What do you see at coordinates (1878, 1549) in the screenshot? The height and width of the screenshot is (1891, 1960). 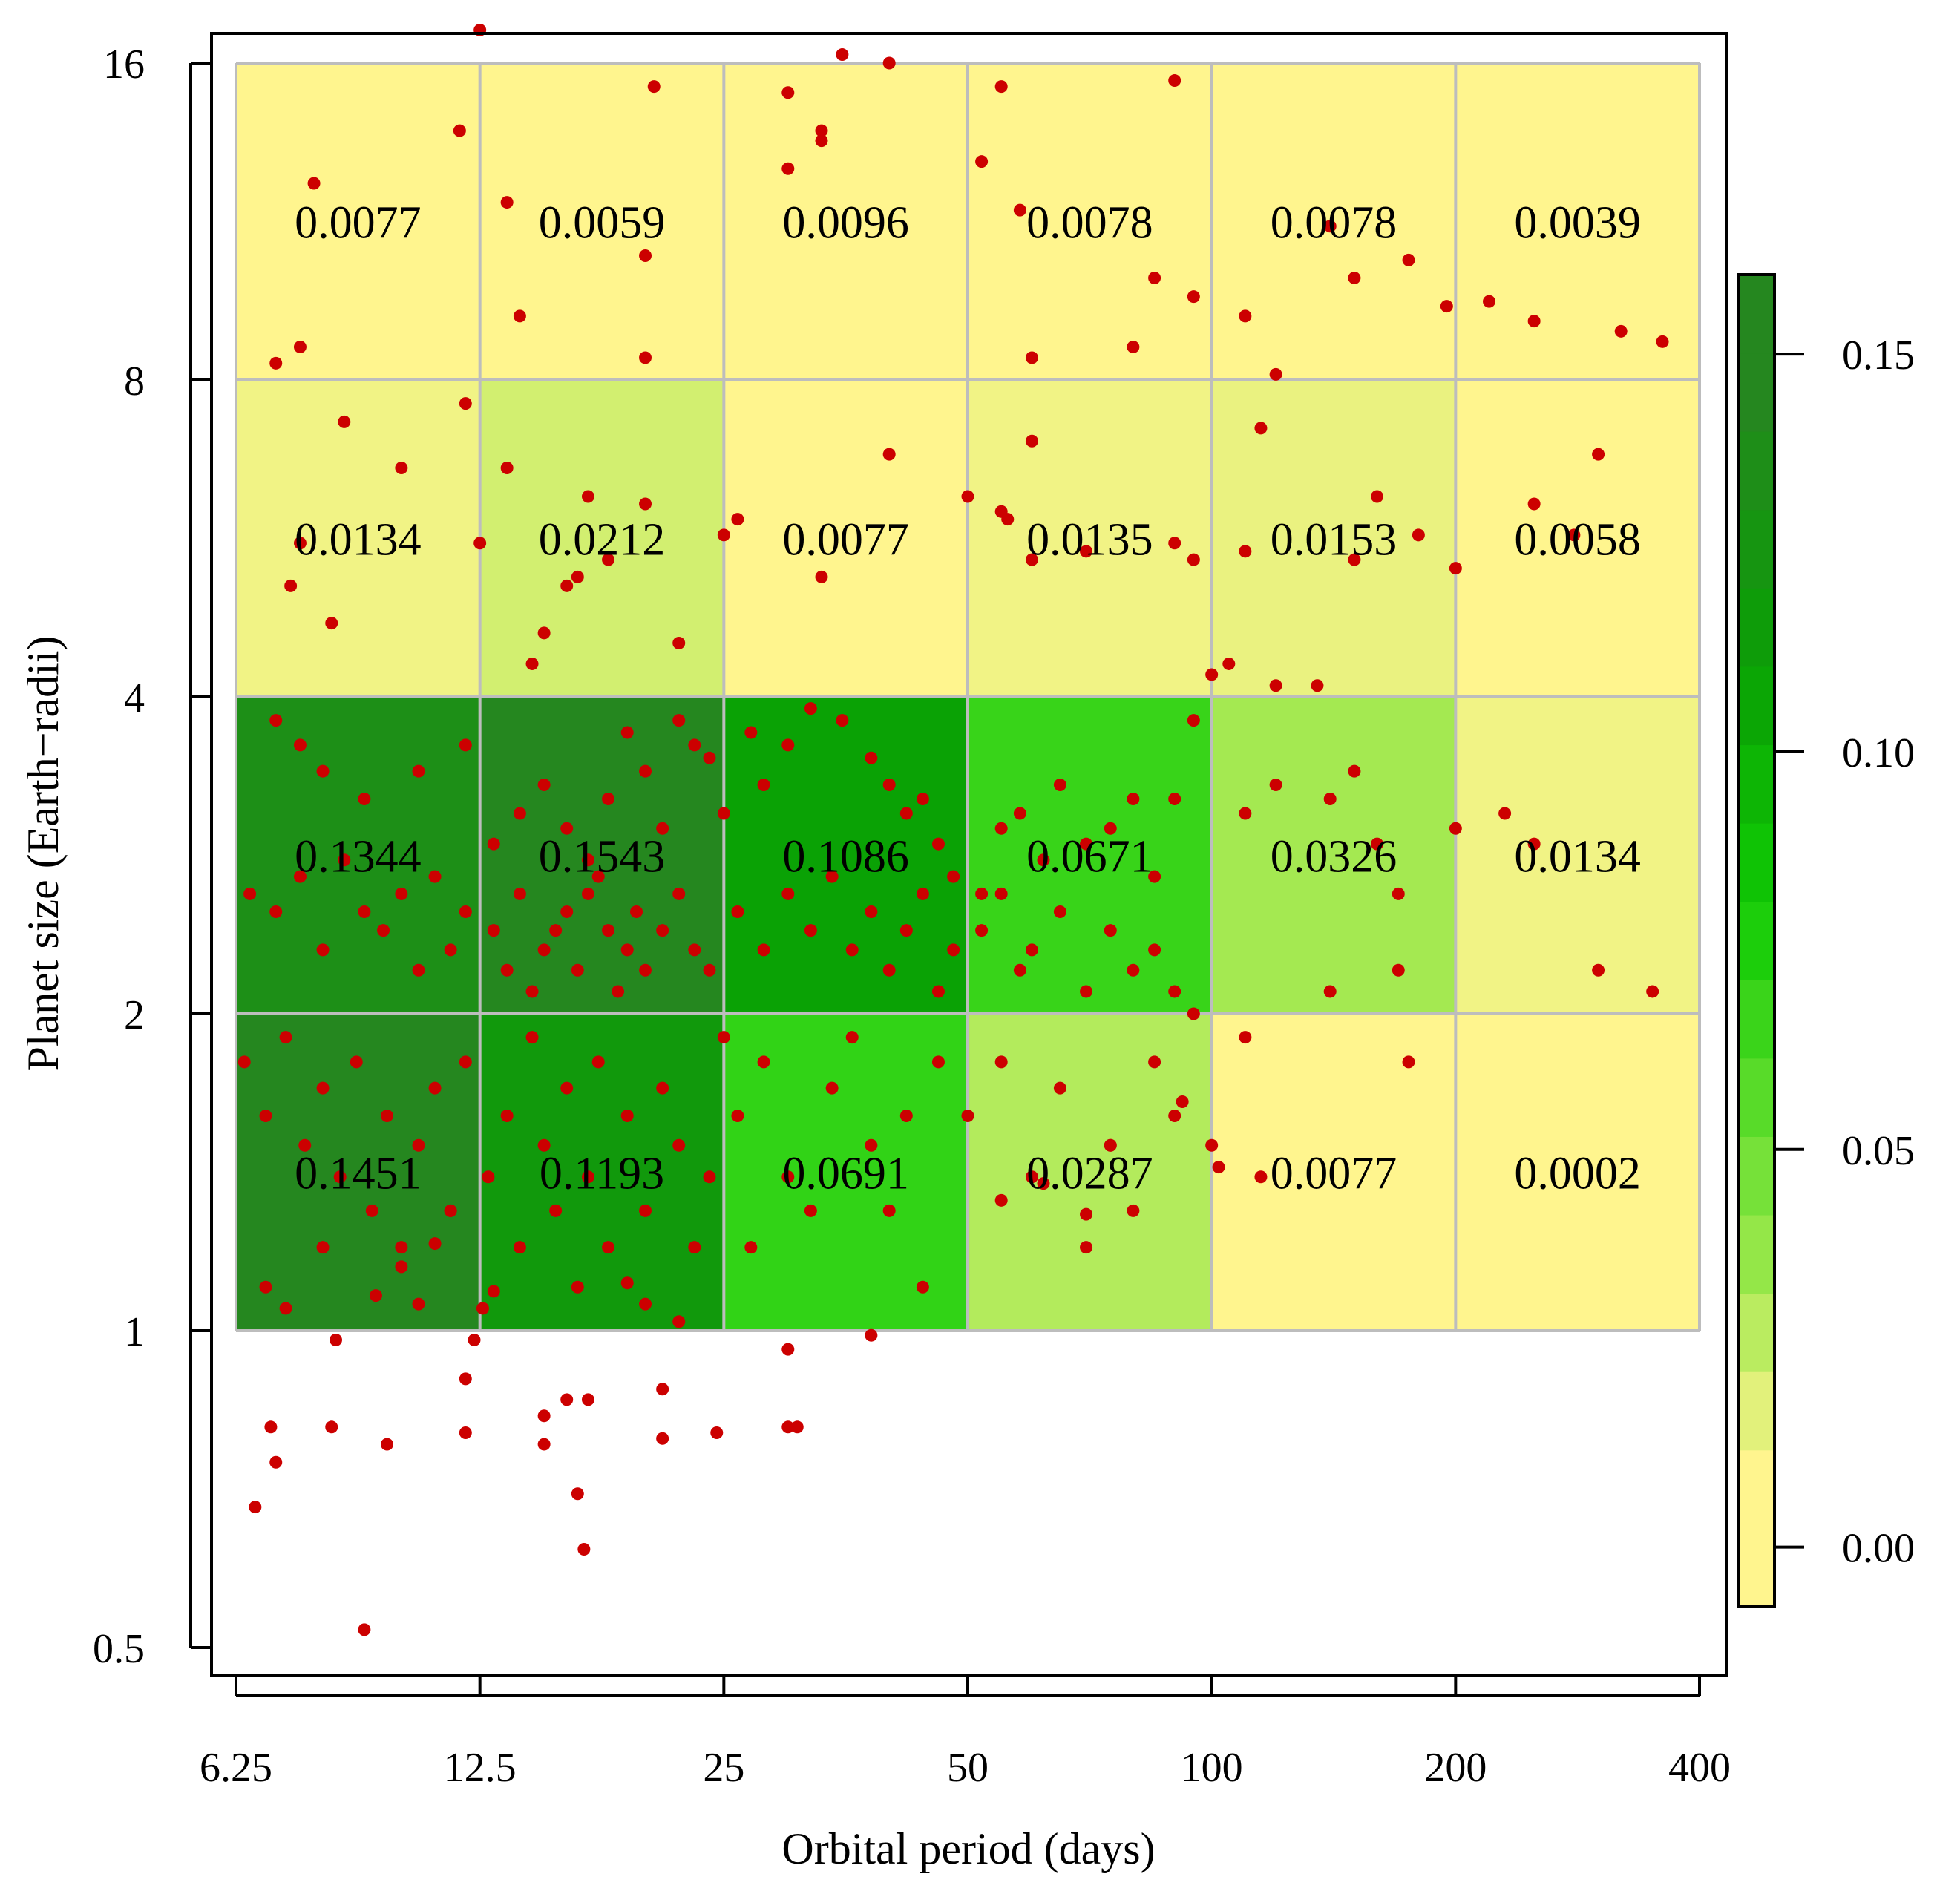 I see `colorbar-tick-label: 0.00` at bounding box center [1878, 1549].